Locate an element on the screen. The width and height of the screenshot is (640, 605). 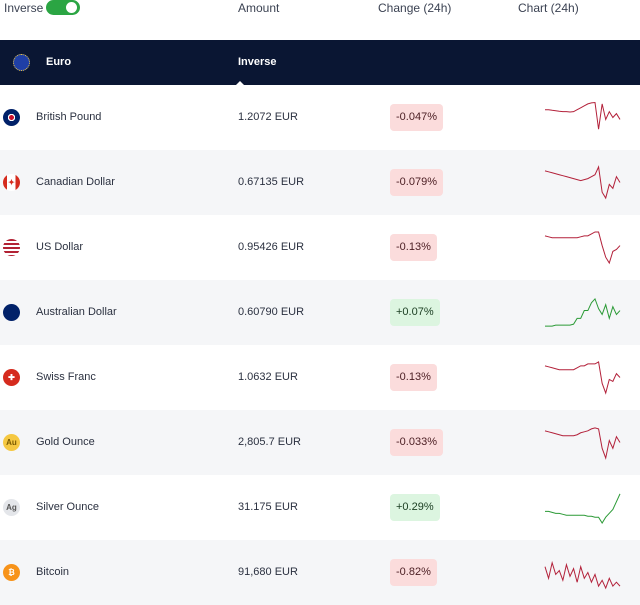
change-badge: -0.079% is located at coordinates (416, 182).